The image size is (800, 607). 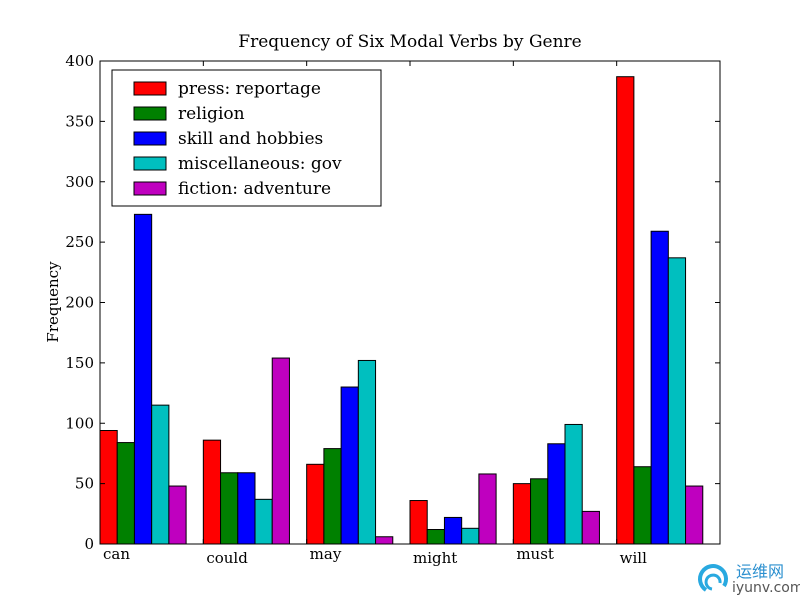 What do you see at coordinates (89, 544) in the screenshot?
I see `y-tick-label: 0` at bounding box center [89, 544].